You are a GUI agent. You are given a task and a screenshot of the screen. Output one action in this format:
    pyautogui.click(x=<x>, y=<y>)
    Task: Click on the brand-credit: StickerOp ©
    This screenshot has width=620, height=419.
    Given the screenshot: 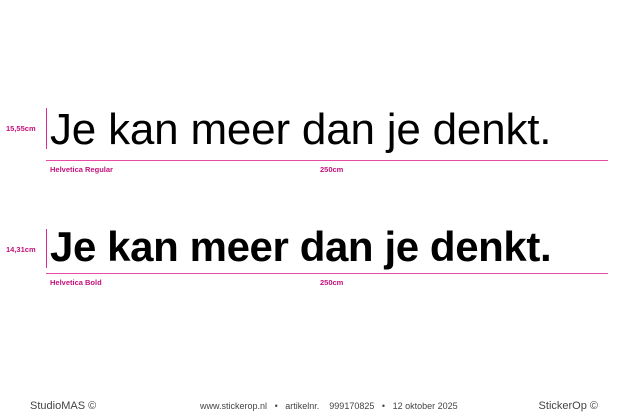 What is the action you would take?
    pyautogui.click(x=568, y=406)
    